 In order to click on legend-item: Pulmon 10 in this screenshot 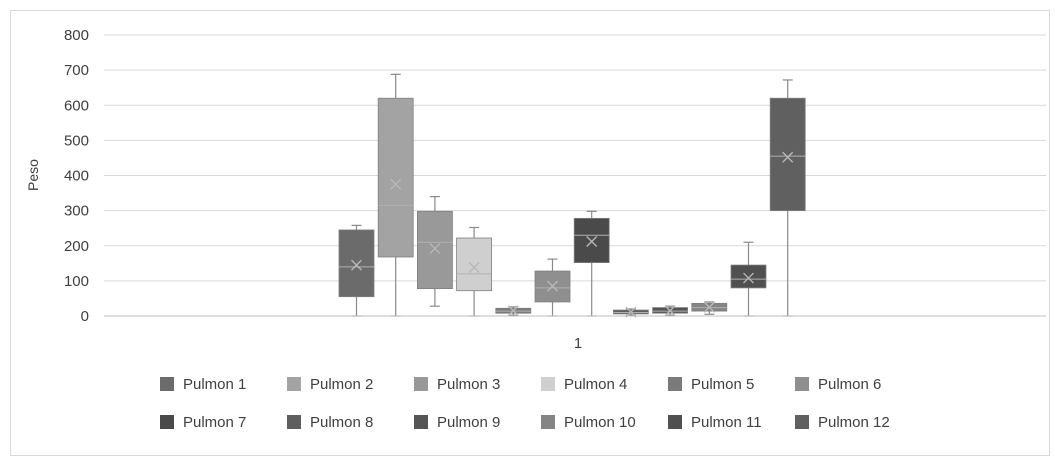, I will do `click(604, 422)`.